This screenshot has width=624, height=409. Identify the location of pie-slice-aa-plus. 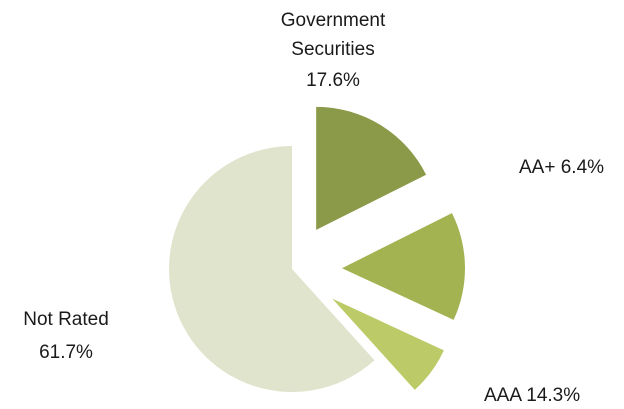
(388, 344).